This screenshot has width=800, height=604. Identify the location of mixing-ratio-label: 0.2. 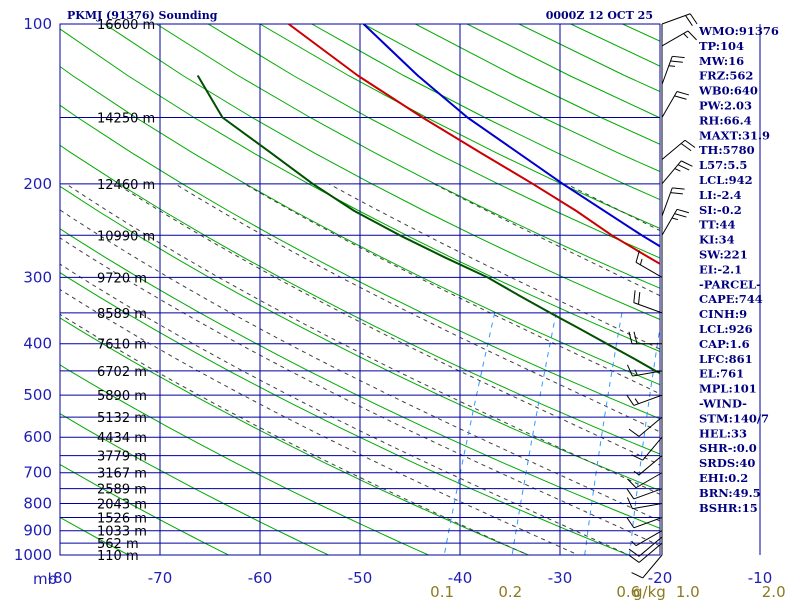
(510, 591).